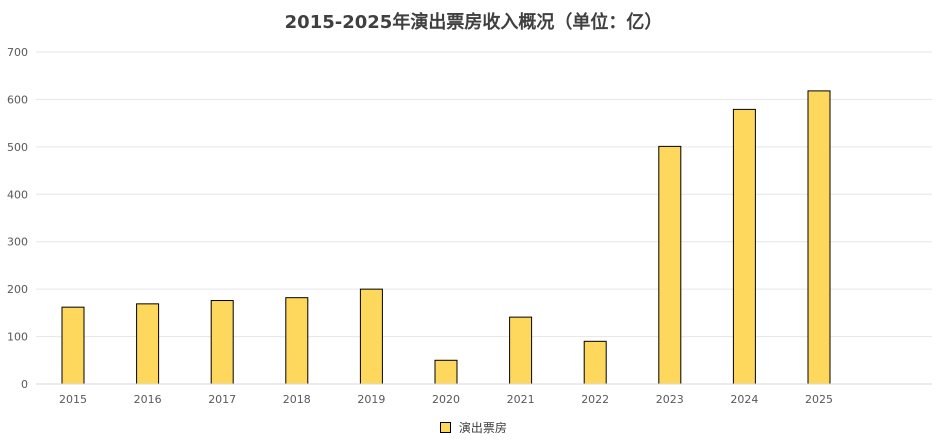 Image resolution: width=947 pixels, height=448 pixels. What do you see at coordinates (297, 399) in the screenshot?
I see `x-tick-label: 2018` at bounding box center [297, 399].